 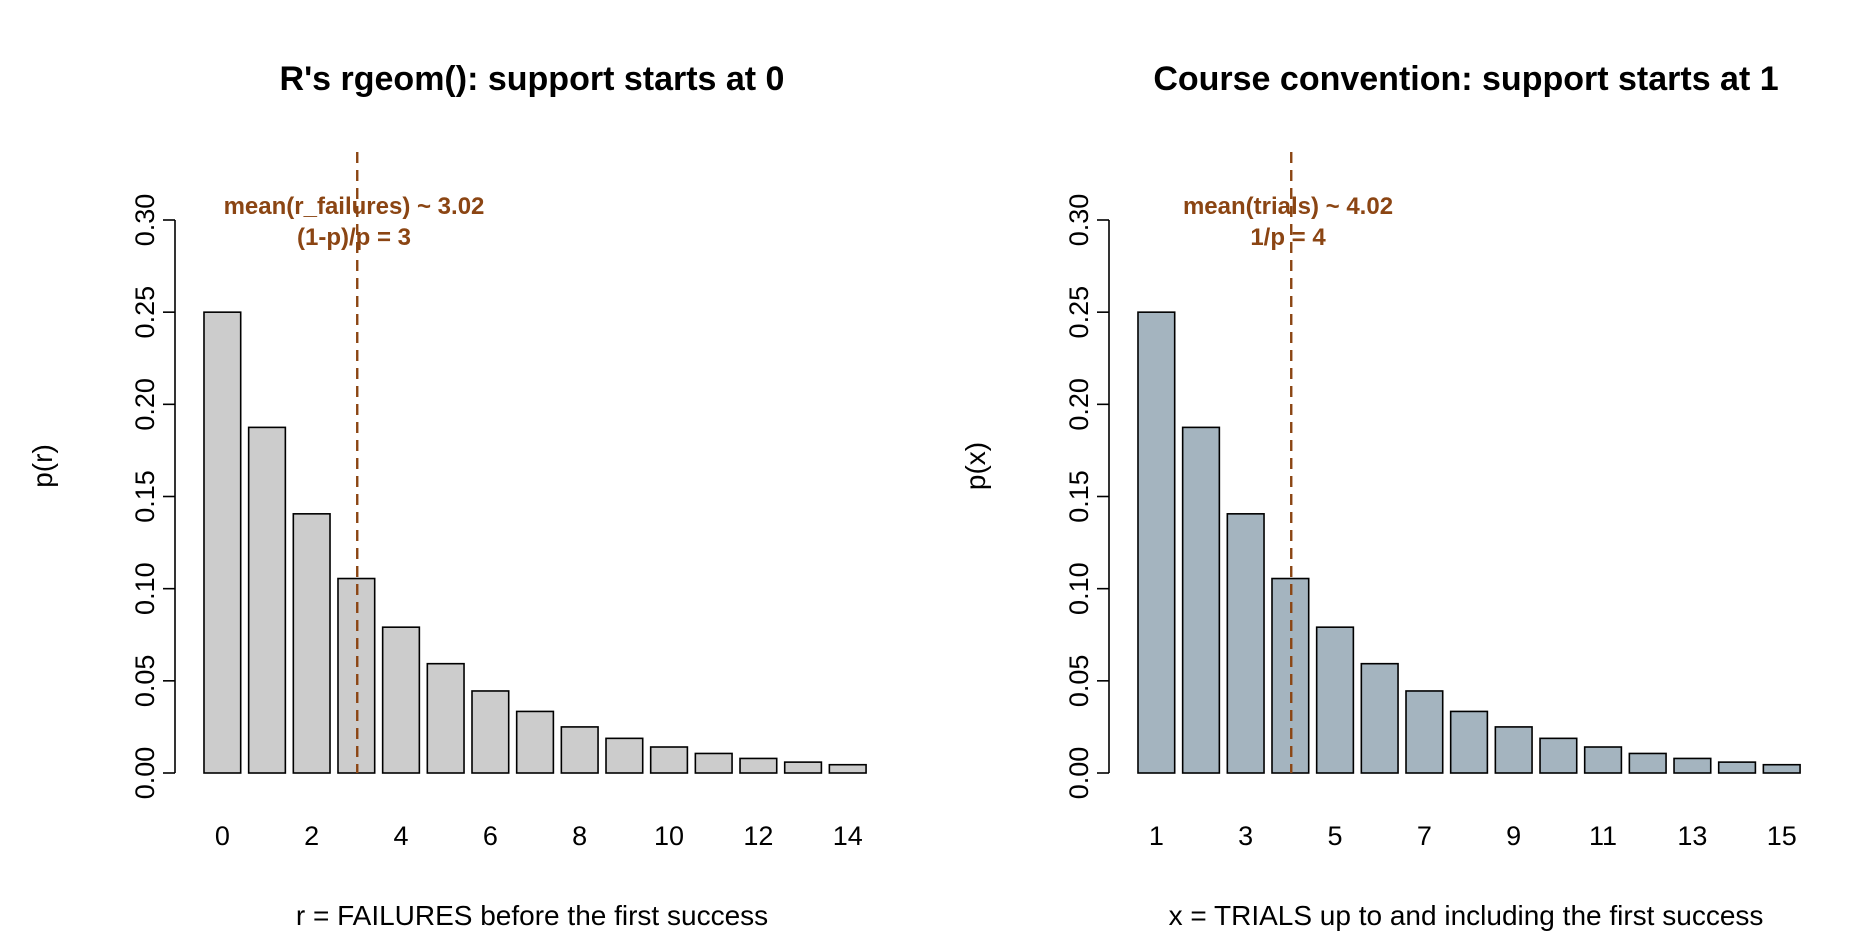 What do you see at coordinates (1245, 836) in the screenshot?
I see `x-tick-label: 3` at bounding box center [1245, 836].